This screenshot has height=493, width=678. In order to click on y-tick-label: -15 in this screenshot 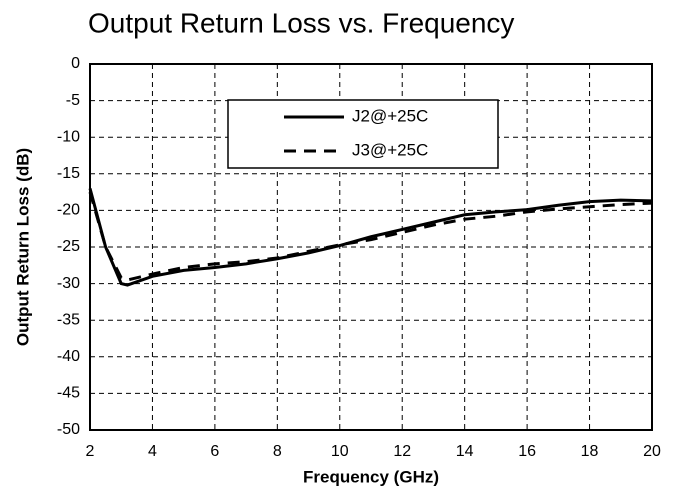, I will do `click(68, 173)`.